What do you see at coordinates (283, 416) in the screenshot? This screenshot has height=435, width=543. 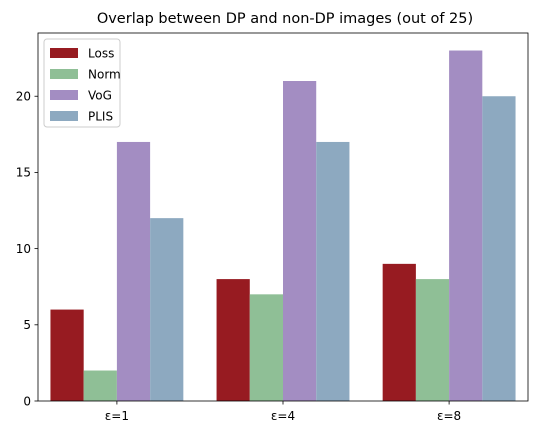 I see `x-tick-label: ε=4` at bounding box center [283, 416].